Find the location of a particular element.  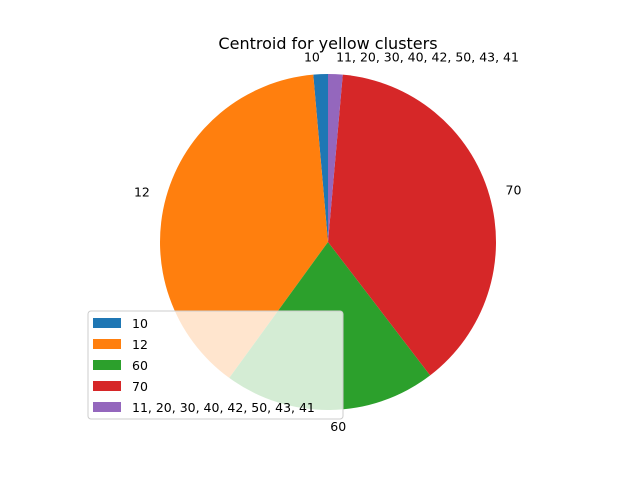

legend-label-2: 60 is located at coordinates (140, 365).